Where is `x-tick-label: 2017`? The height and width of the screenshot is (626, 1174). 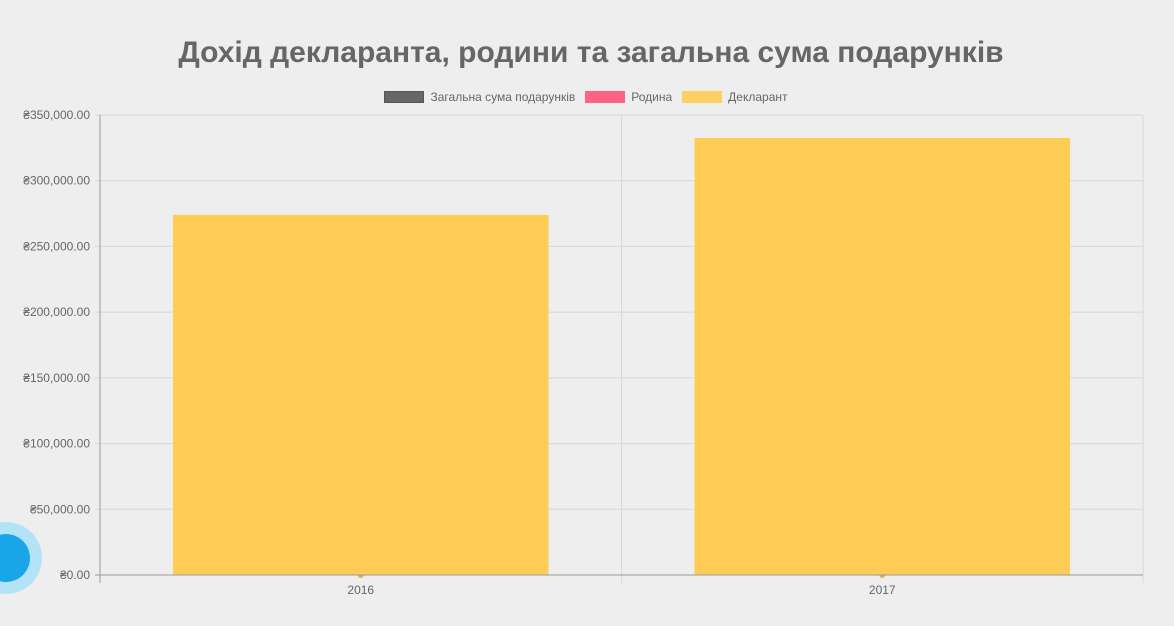 x-tick-label: 2017 is located at coordinates (882, 590).